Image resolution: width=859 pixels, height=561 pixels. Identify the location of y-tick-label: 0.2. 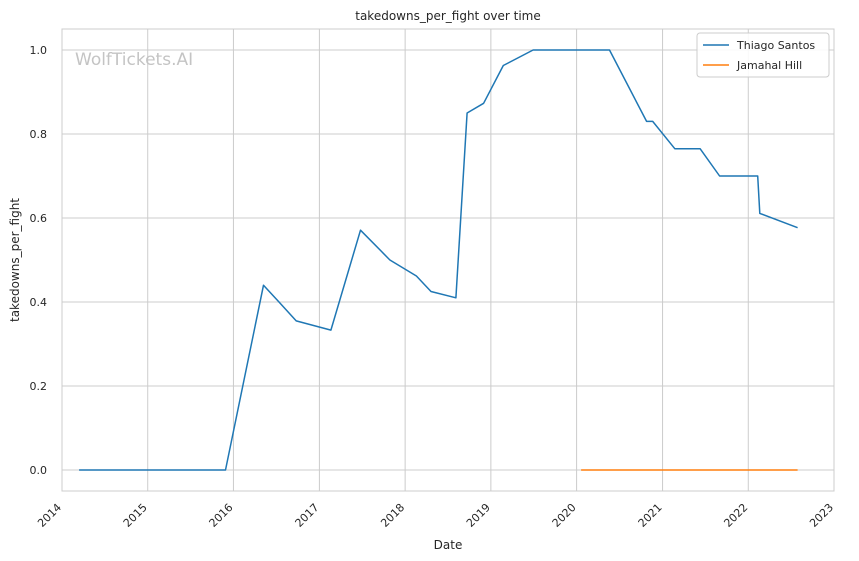
(39, 386).